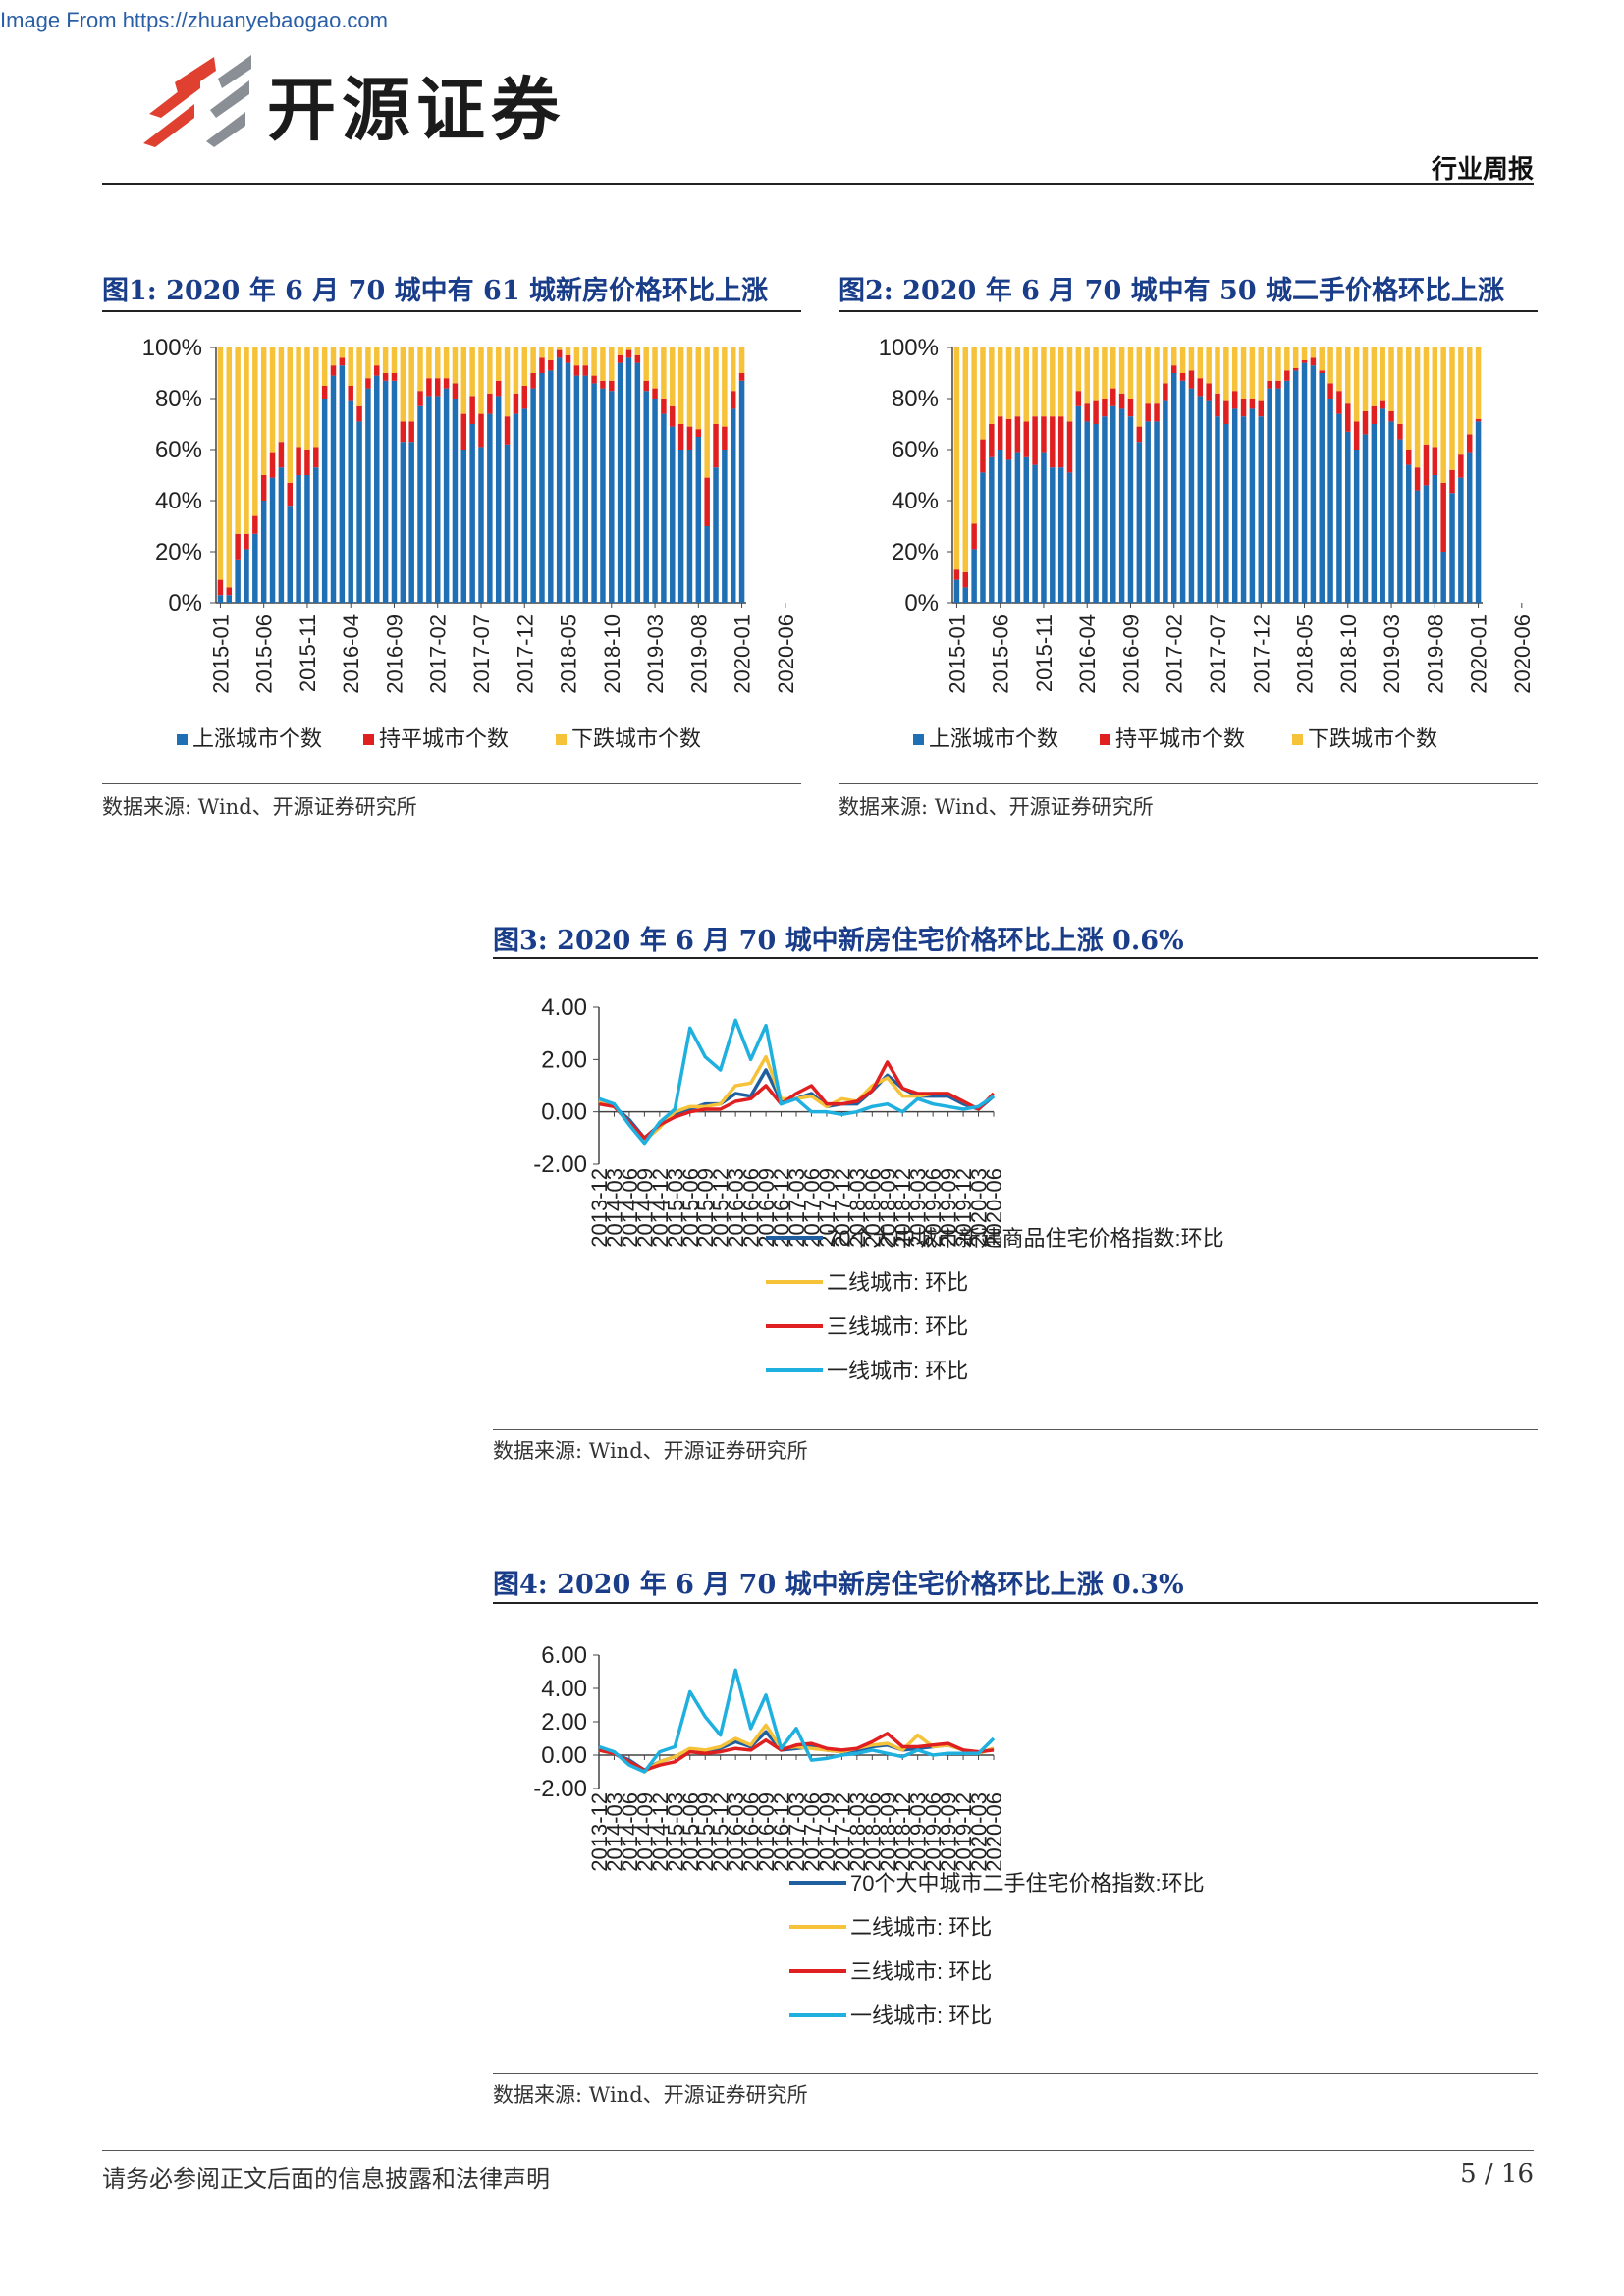  What do you see at coordinates (1482, 170) in the screenshot?
I see `document-type: 行业周报` at bounding box center [1482, 170].